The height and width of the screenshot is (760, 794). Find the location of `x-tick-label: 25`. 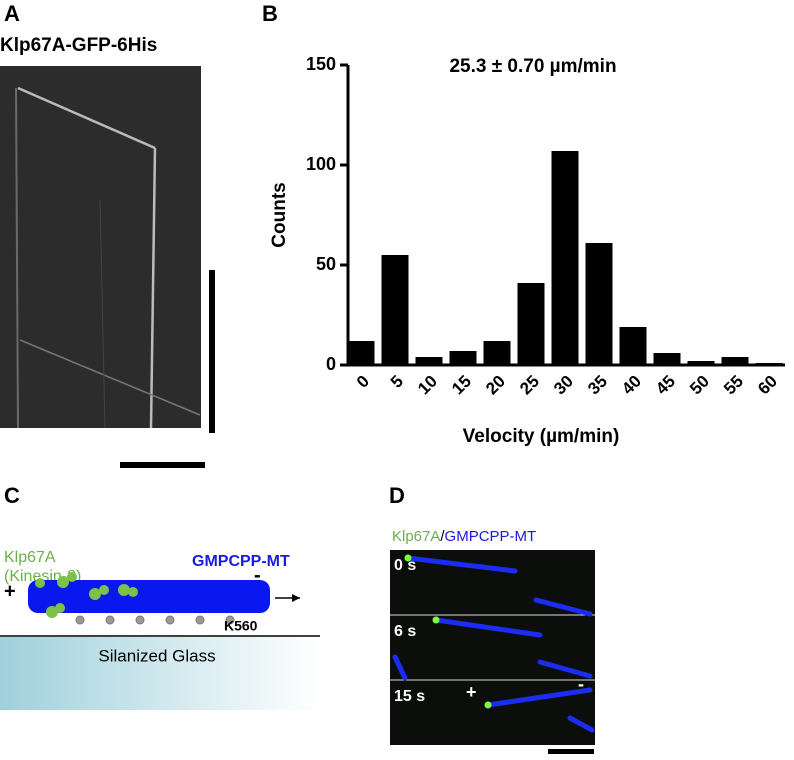

x-tick-label: 25 is located at coordinates (529, 385).